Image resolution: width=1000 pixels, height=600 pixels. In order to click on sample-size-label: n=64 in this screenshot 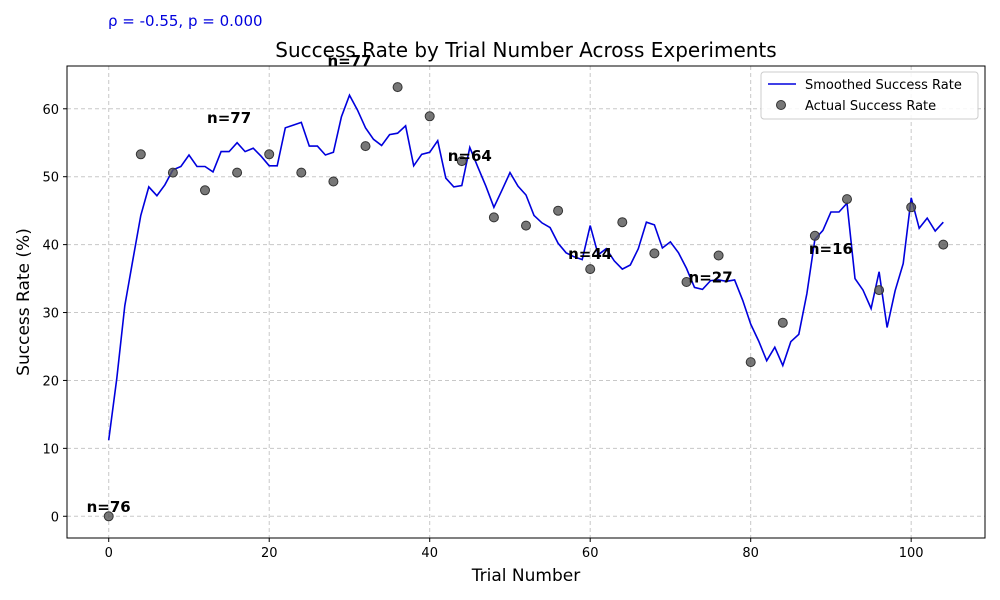, I will do `click(470, 156)`.